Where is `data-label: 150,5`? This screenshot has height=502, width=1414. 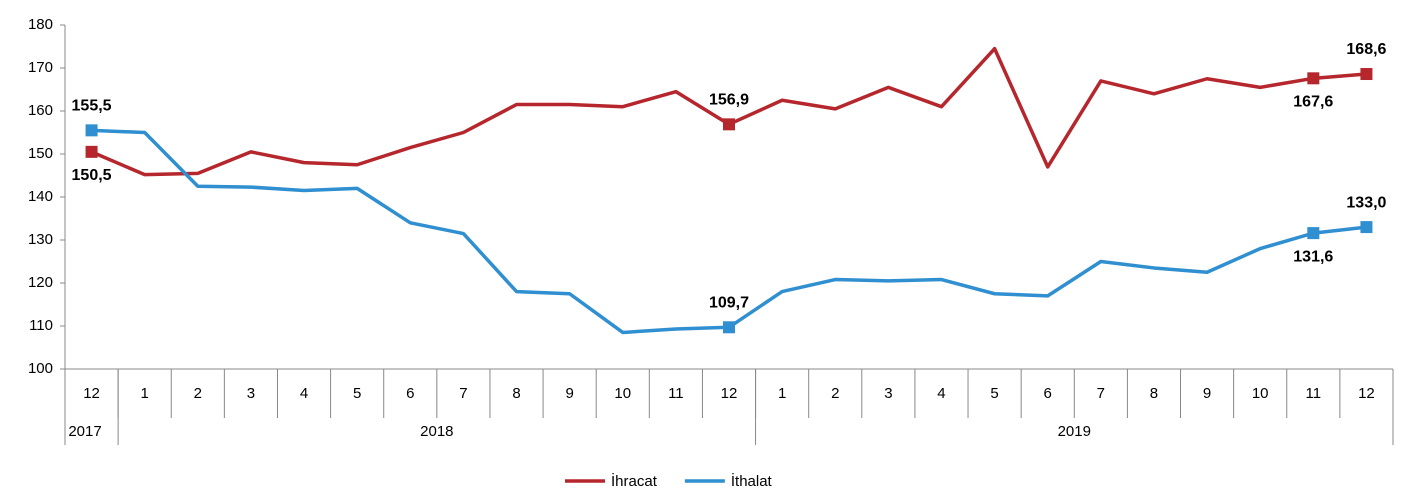
data-label: 150,5 is located at coordinates (92, 175).